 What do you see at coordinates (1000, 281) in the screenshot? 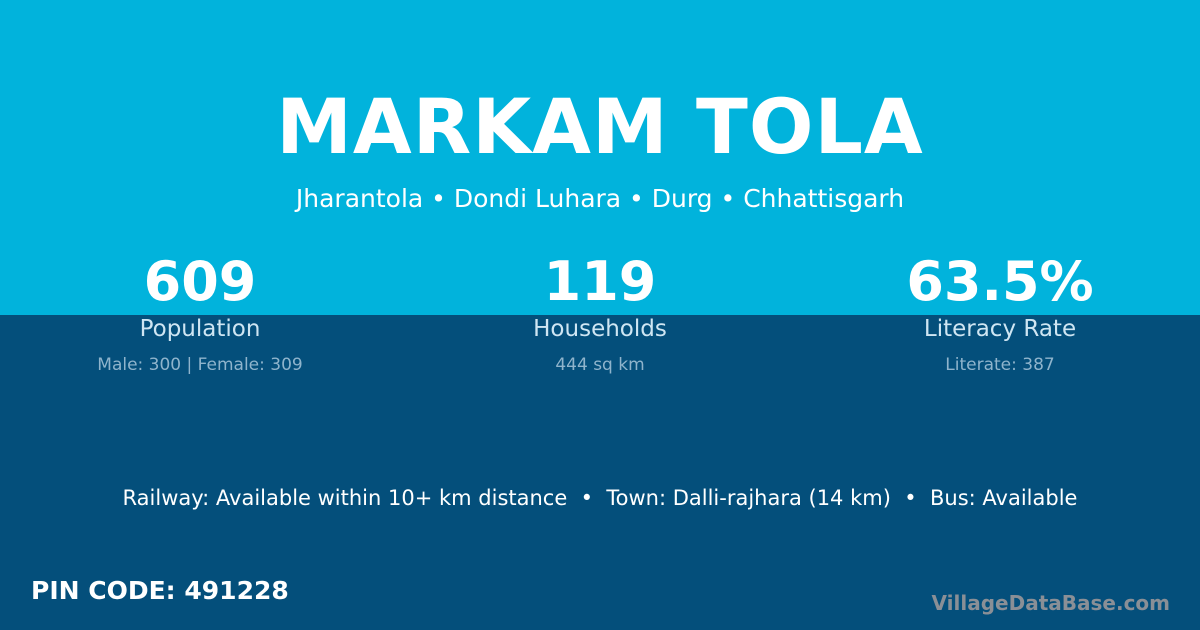
I see `literacy-value: 63.5%` at bounding box center [1000, 281].